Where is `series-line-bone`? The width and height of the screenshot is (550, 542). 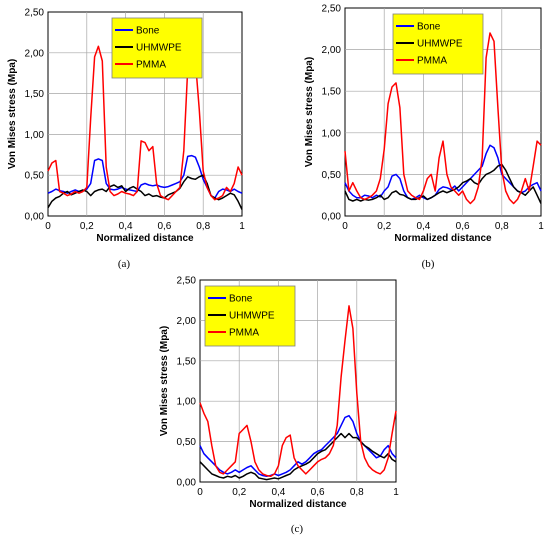
series-line-bone is located at coordinates (443, 172).